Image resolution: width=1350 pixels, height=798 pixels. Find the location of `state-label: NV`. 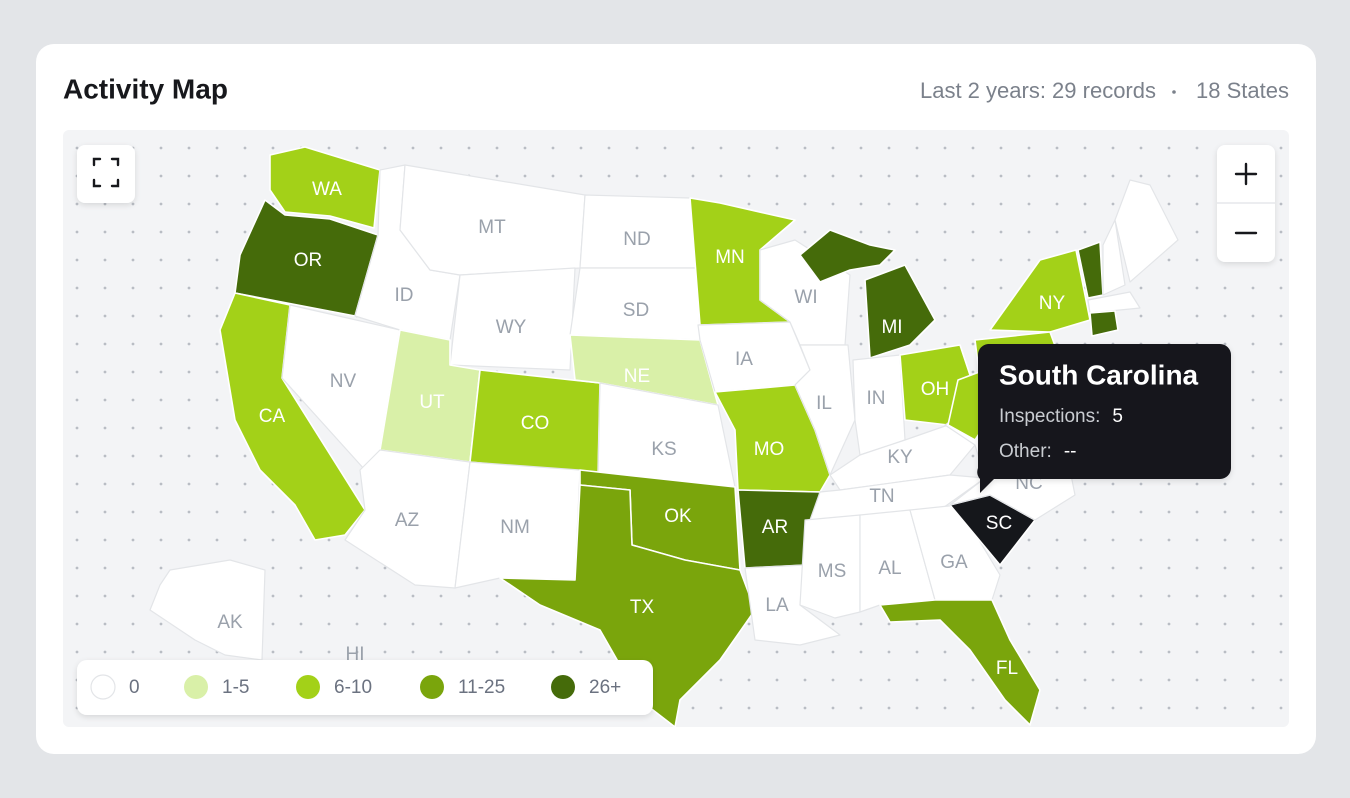

state-label: NV is located at coordinates (343, 381).